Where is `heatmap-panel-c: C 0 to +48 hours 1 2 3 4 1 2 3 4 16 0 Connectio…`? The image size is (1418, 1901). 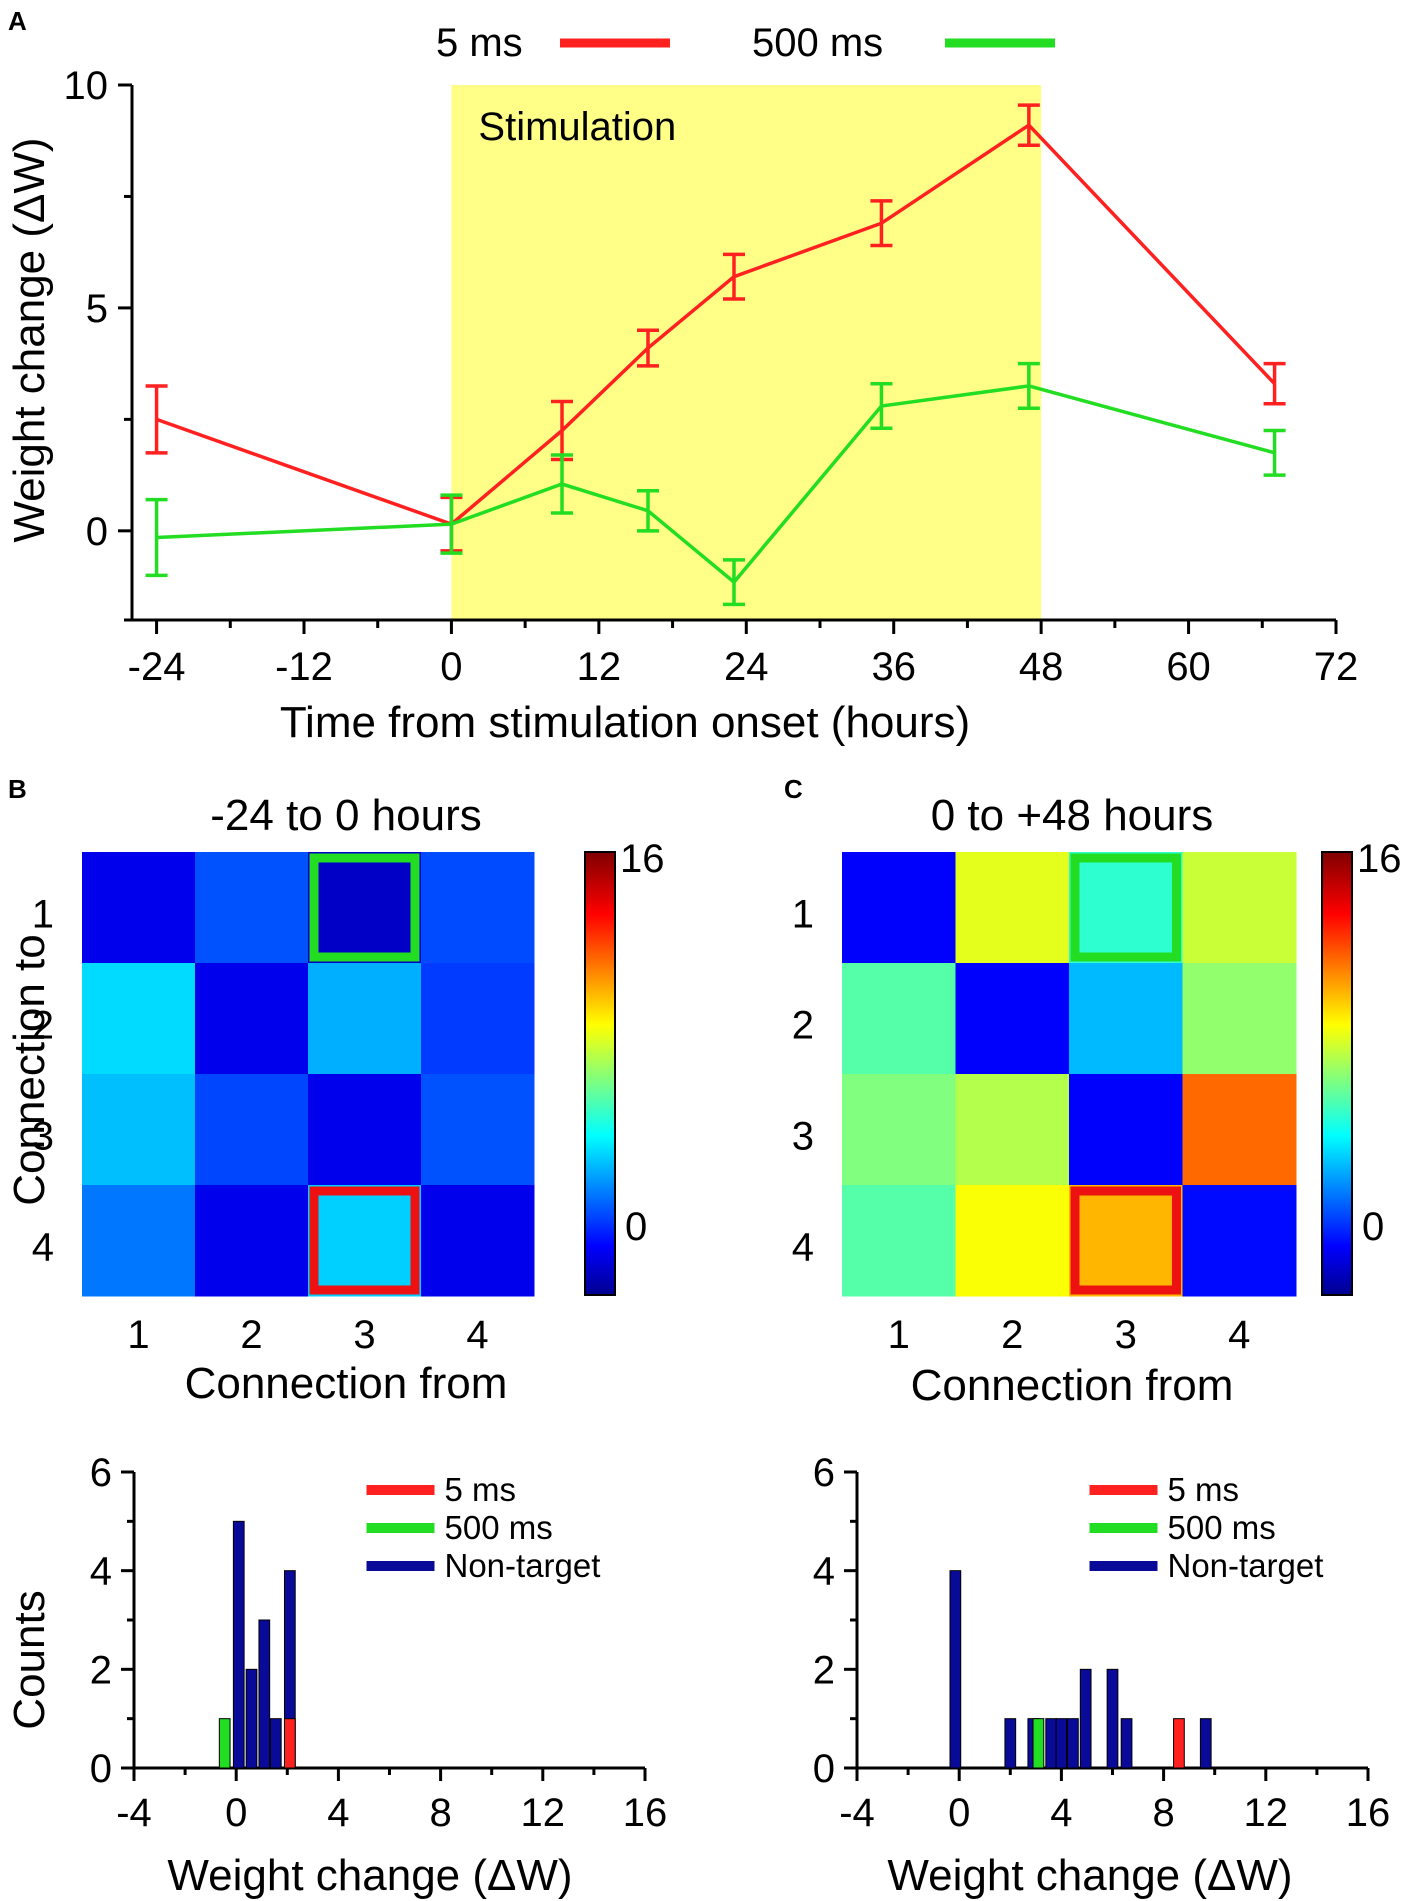 heatmap-panel-c: C 0 to +48 hours 1 2 3 4 1 2 3 4 16 0 Connectio… is located at coordinates (1093, 1092).